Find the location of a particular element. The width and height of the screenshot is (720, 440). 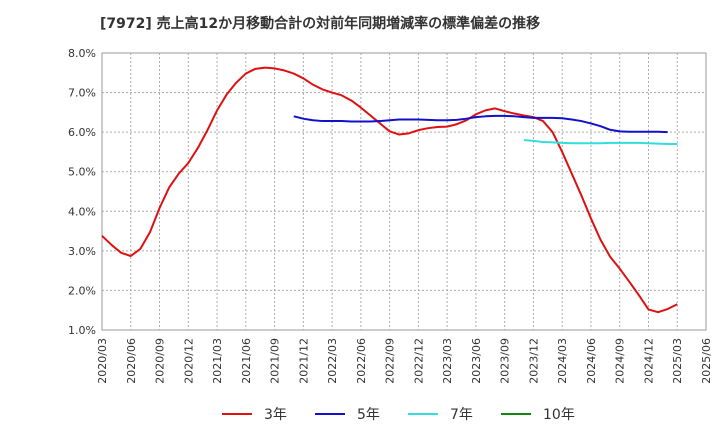

x-tick-label: 2020/09 is located at coordinates (160, 361).